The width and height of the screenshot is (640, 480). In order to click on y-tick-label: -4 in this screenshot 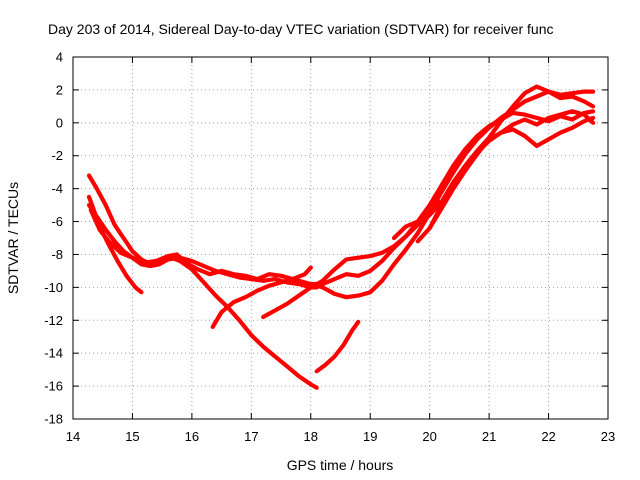, I will do `click(57, 188)`.